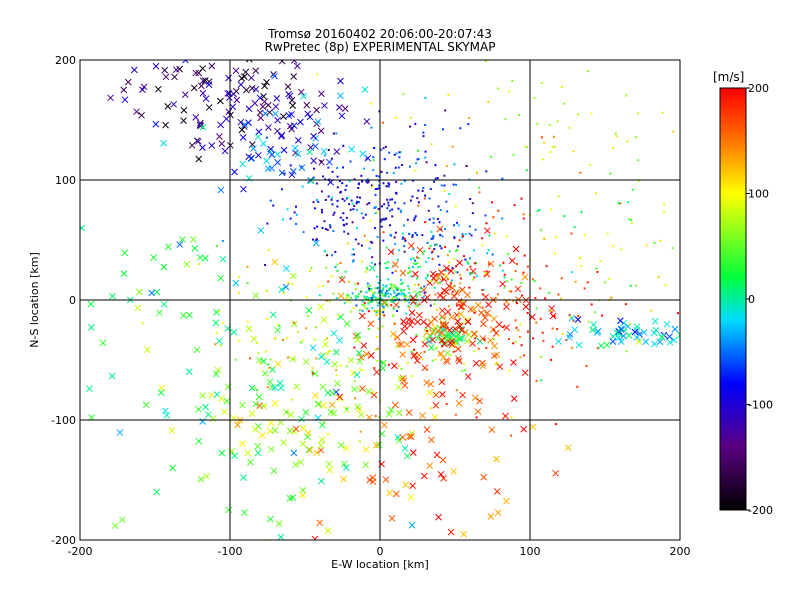  Describe the element at coordinates (760, 405) in the screenshot. I see `colorbar-tick-label: -100` at that location.